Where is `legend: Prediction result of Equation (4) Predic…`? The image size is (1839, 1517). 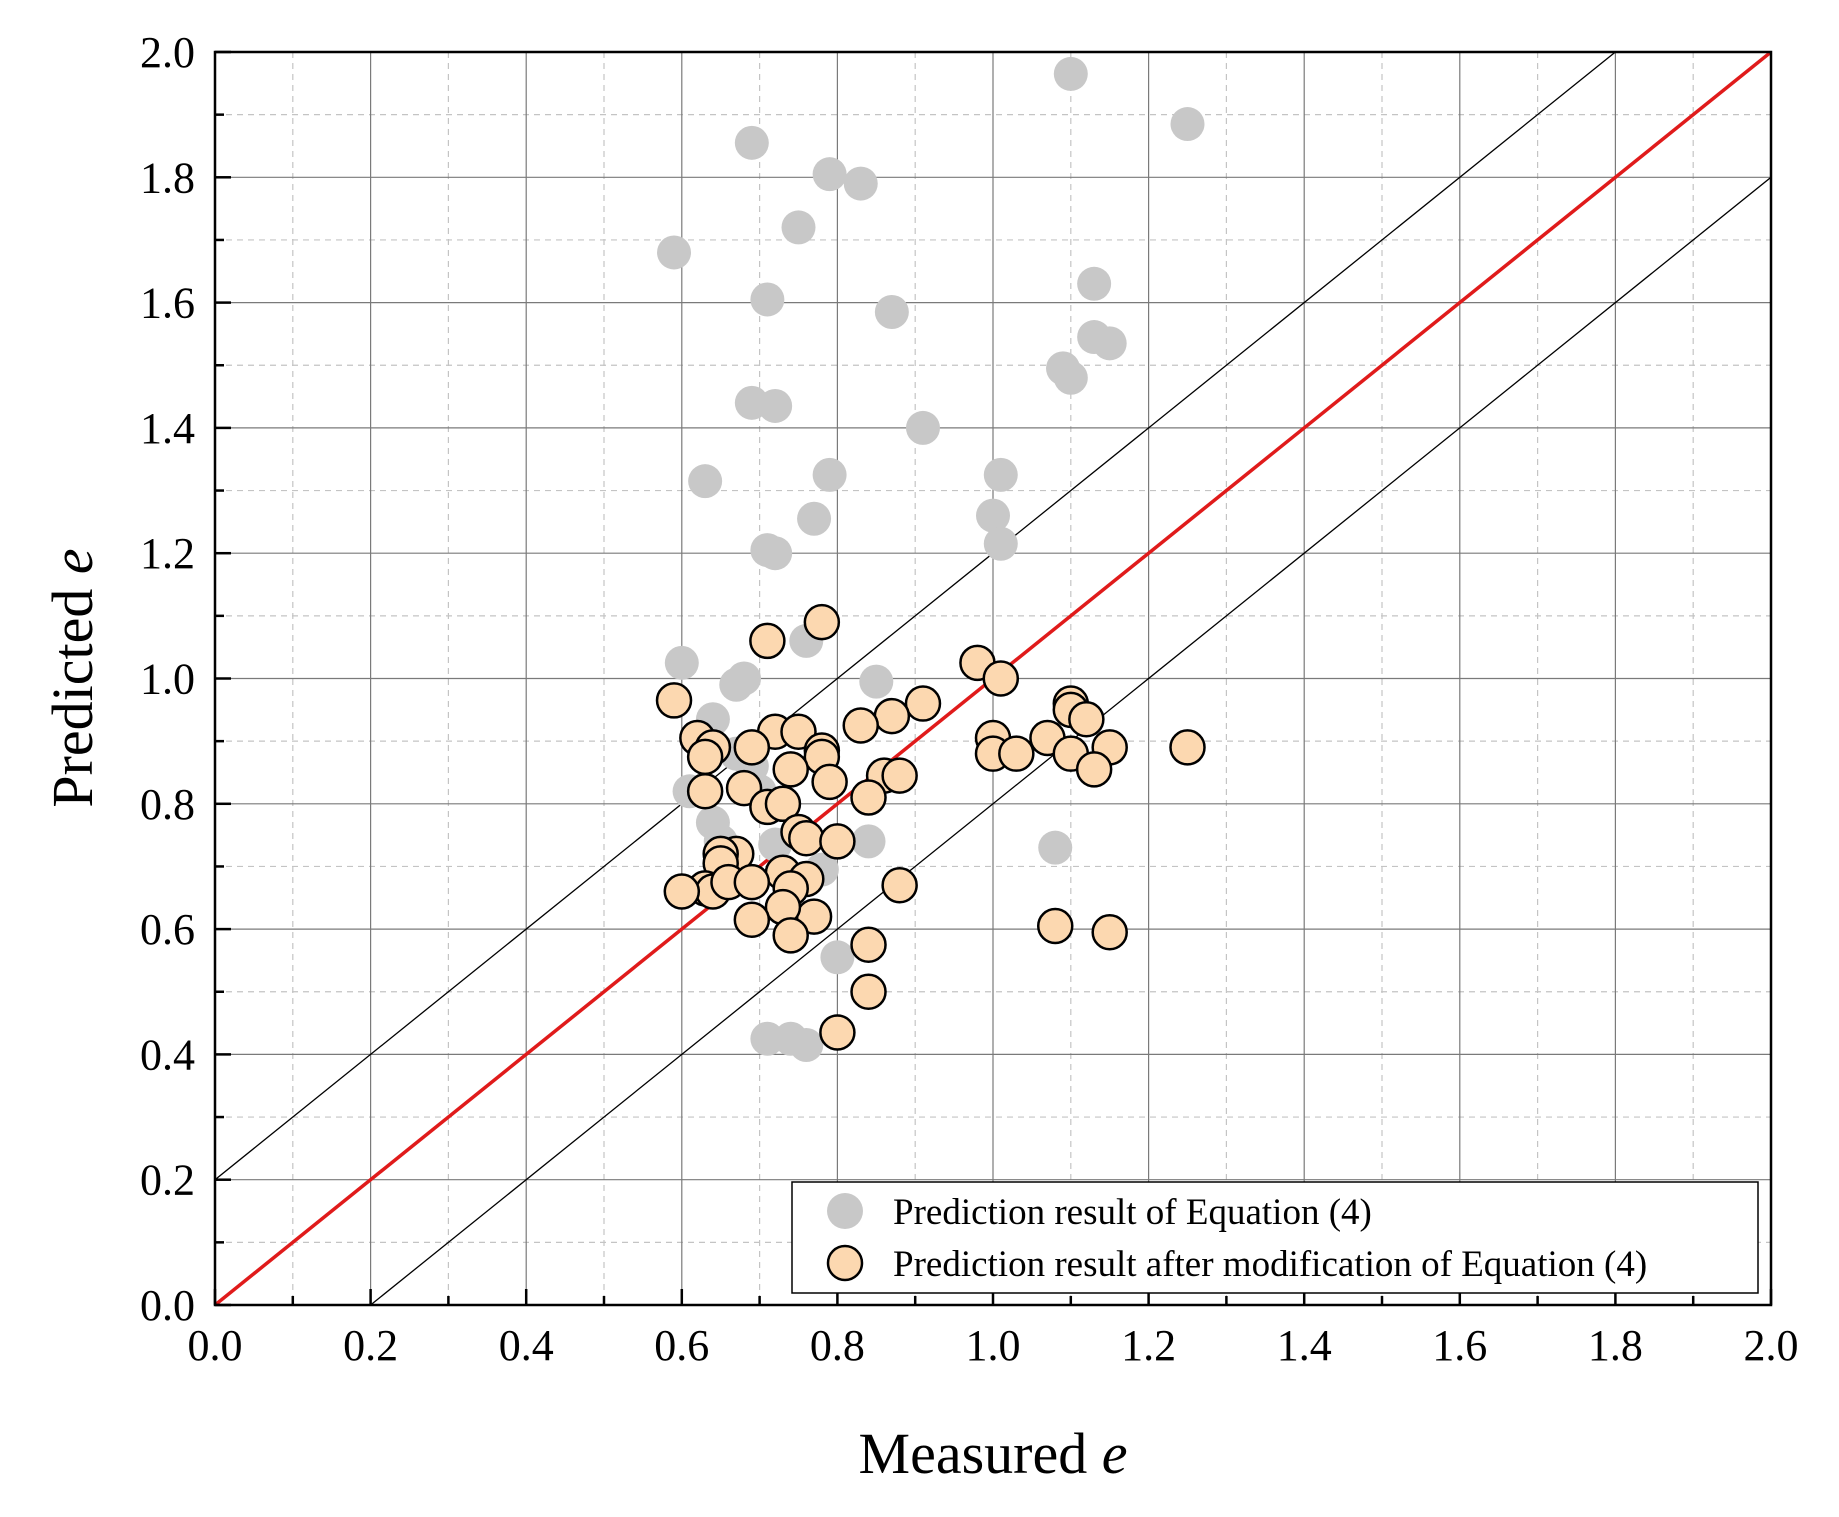
legend: Prediction result of Equation (4) Predic… is located at coordinates (1275, 1237).